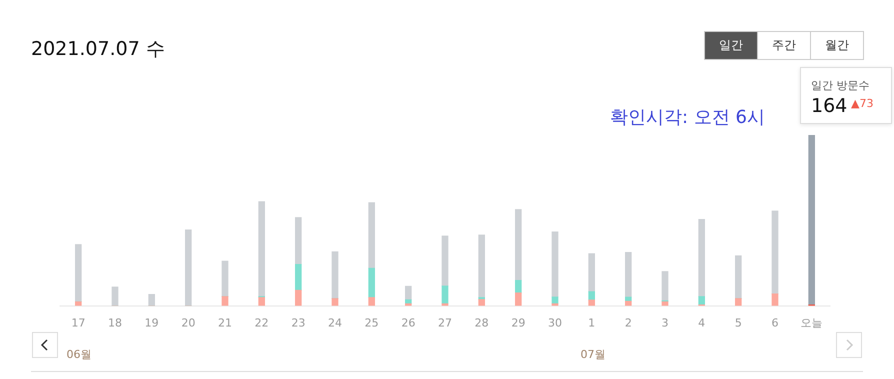  Describe the element at coordinates (261, 323) in the screenshot. I see `x-tick-label: 22` at that location.